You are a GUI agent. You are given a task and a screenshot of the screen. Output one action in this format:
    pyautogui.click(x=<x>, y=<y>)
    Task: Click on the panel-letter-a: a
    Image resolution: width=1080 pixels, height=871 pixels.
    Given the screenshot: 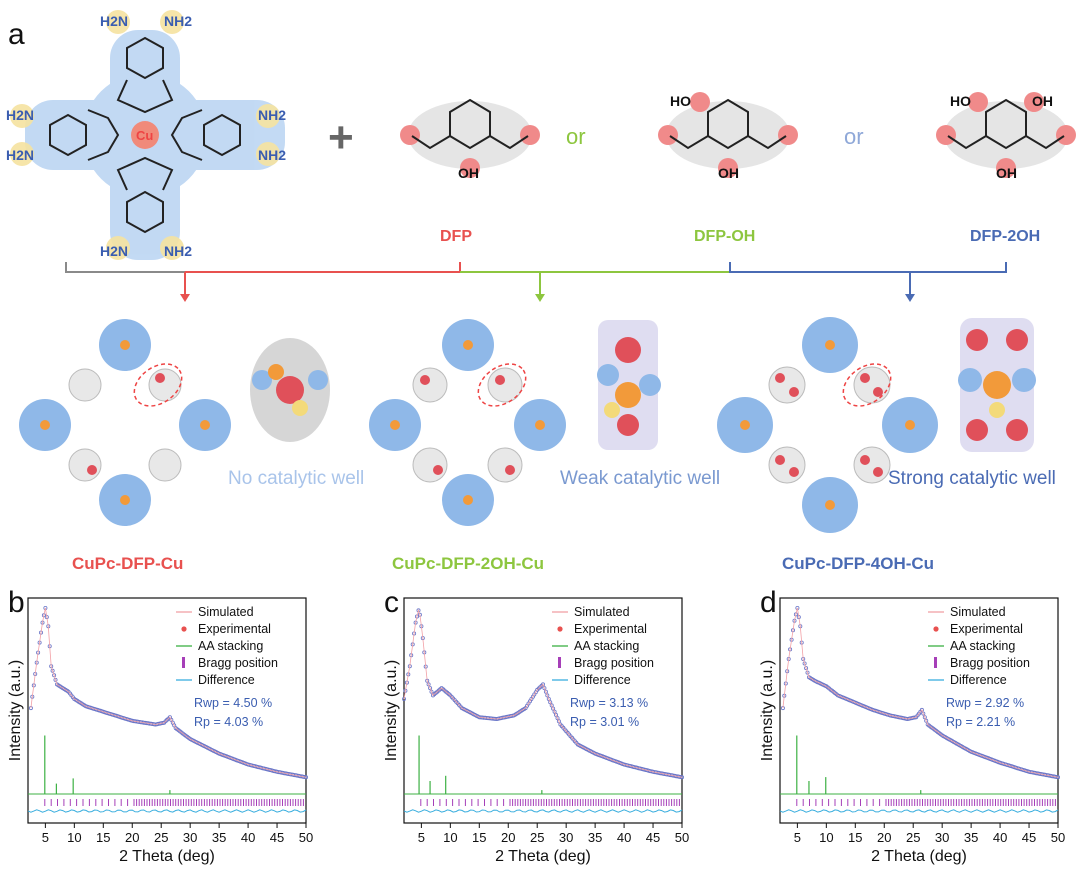 What is the action you would take?
    pyautogui.click(x=16, y=34)
    